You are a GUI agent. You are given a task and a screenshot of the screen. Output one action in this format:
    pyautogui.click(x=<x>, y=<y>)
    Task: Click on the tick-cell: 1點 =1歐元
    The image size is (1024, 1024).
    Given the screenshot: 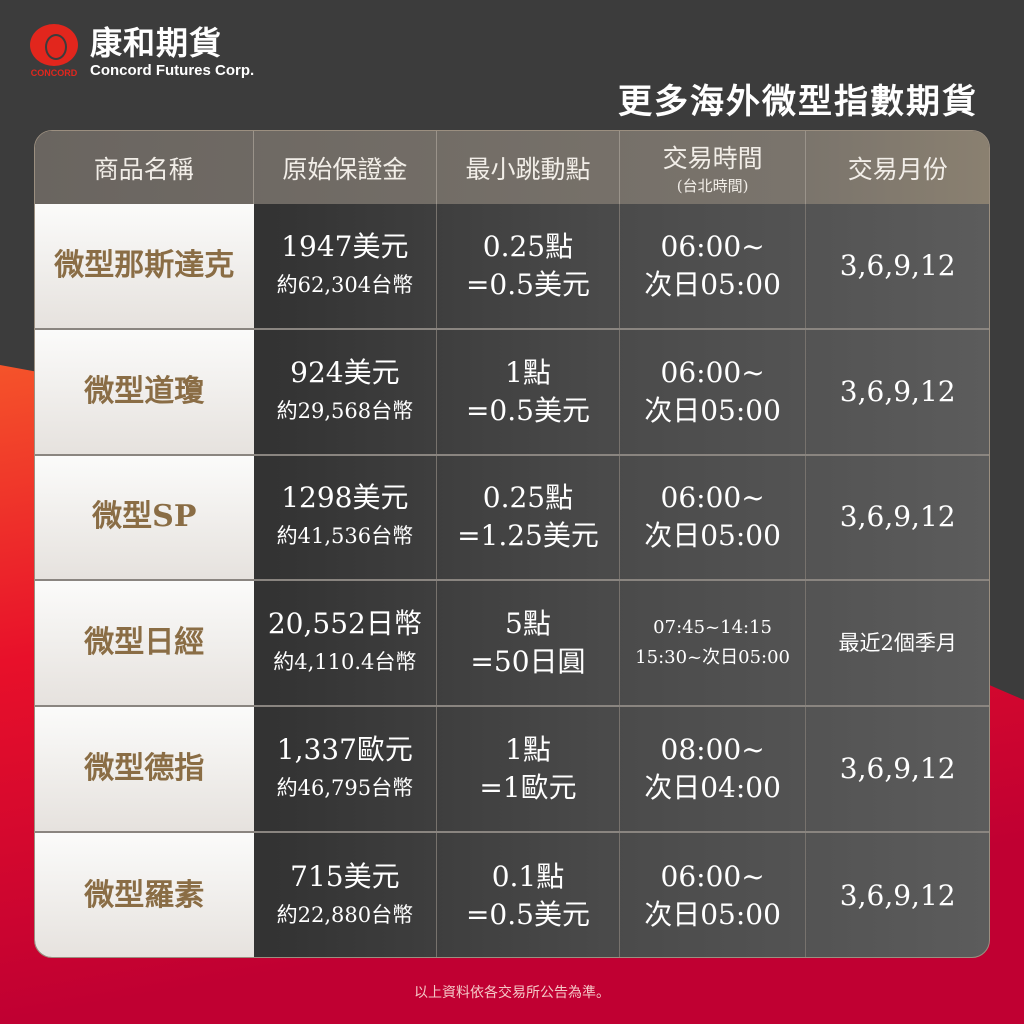 What is the action you would take?
    pyautogui.click(x=528, y=769)
    